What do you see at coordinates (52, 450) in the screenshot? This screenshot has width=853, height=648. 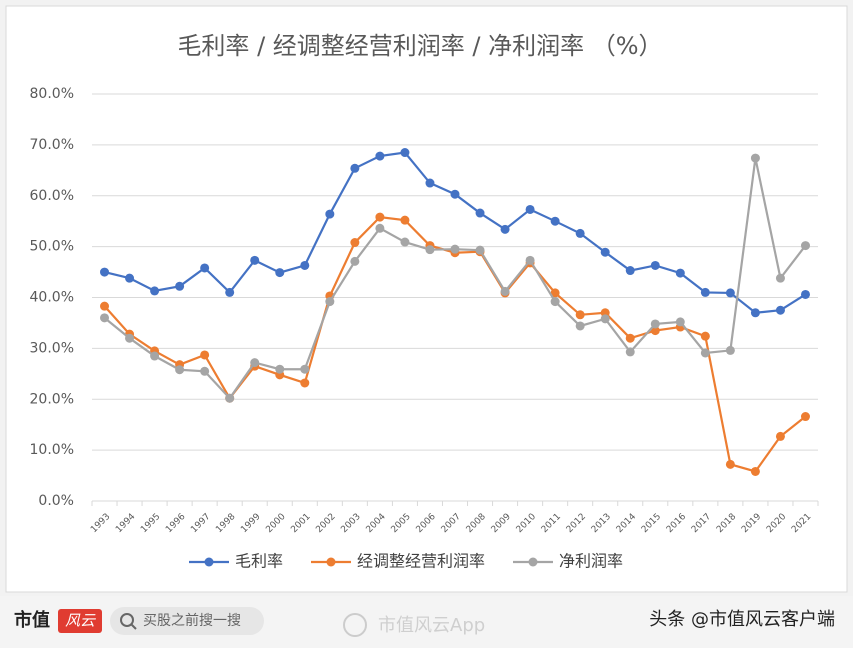 I see `y-tick-label: 10.0%` at bounding box center [52, 450].